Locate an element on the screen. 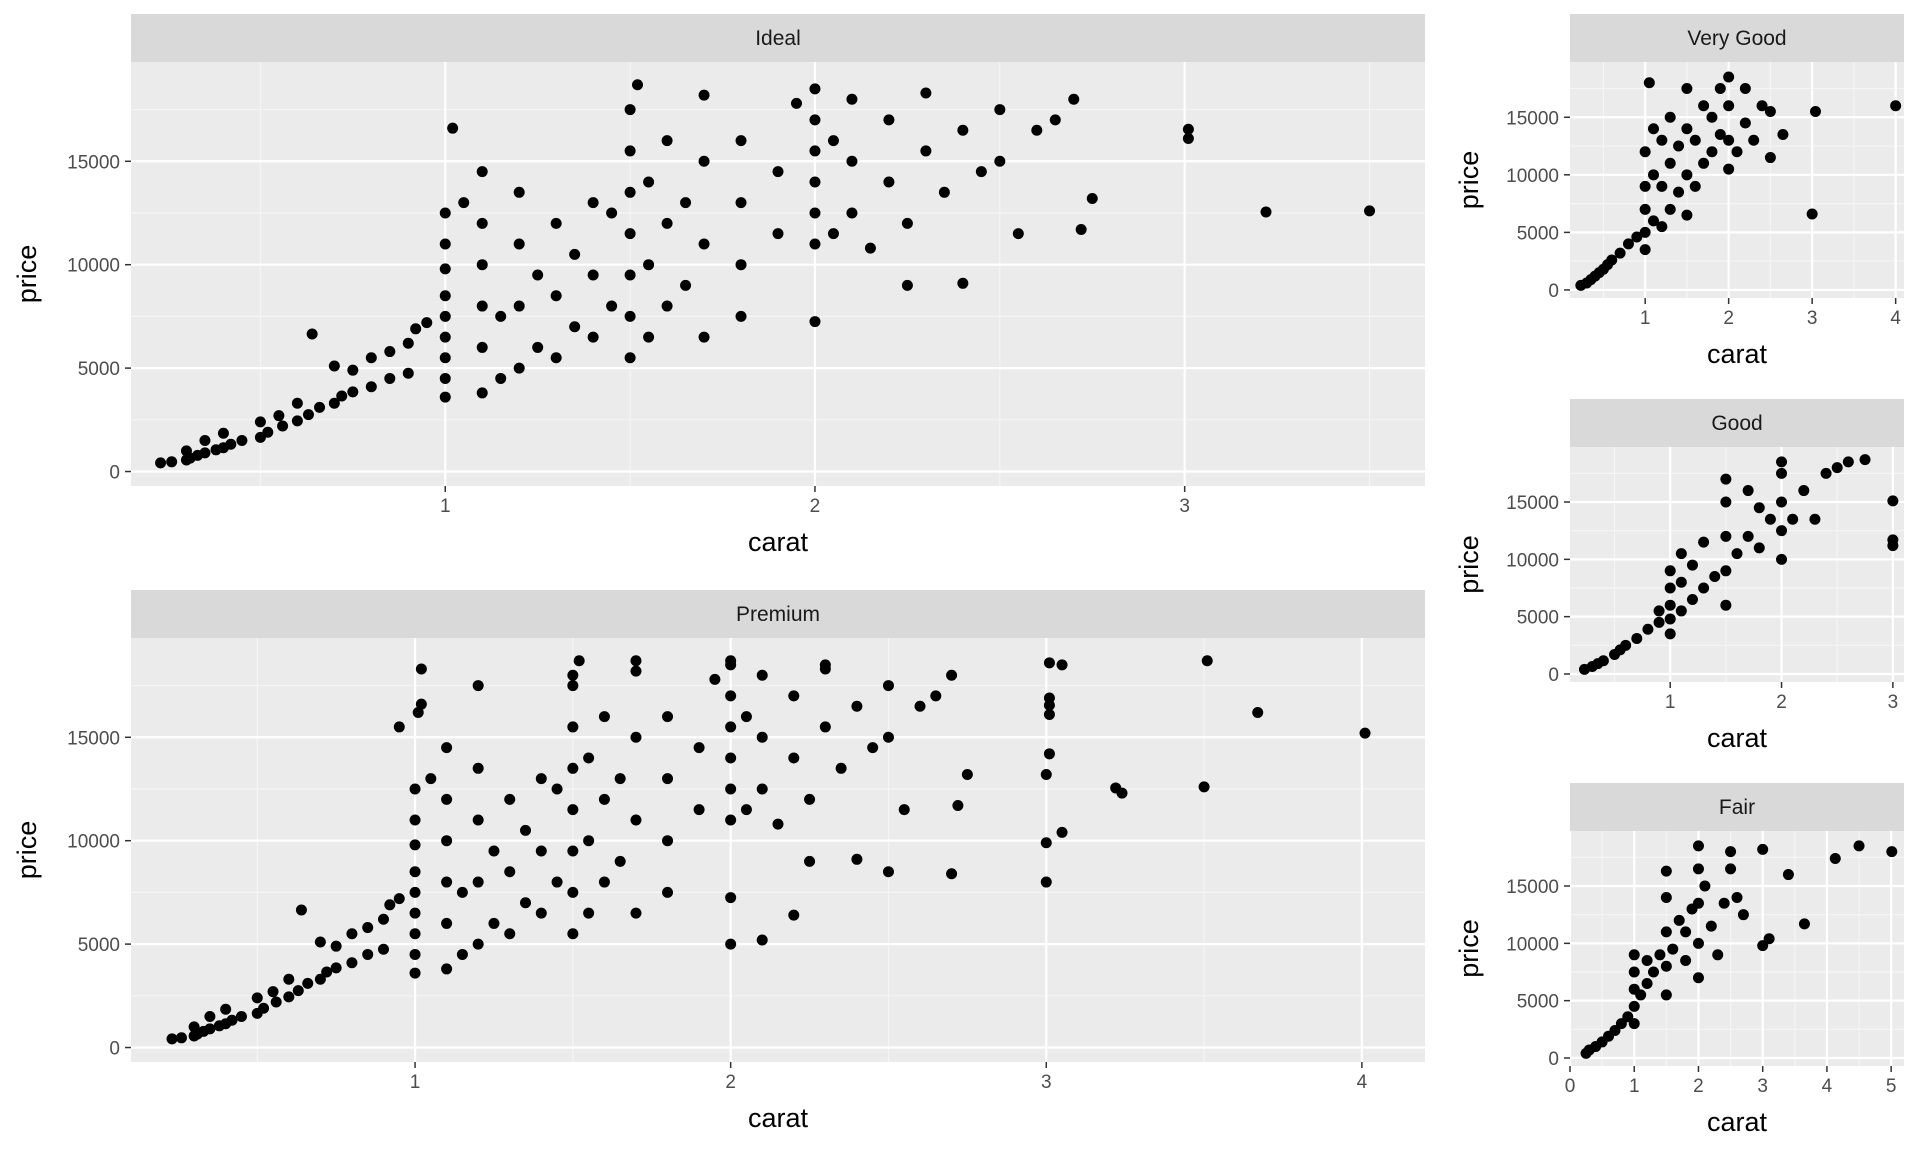 The height and width of the screenshot is (1152, 1920). y-tick-label: 15000 is located at coordinates (1532, 118).